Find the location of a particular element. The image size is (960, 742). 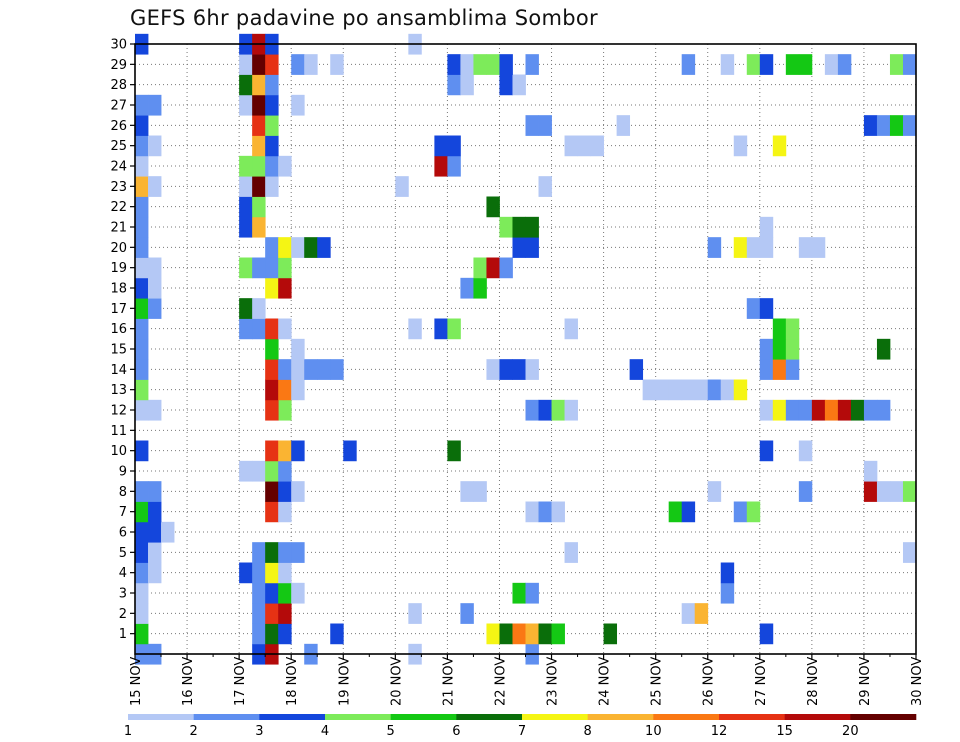

y-tick-label: 8 is located at coordinates (123, 492).